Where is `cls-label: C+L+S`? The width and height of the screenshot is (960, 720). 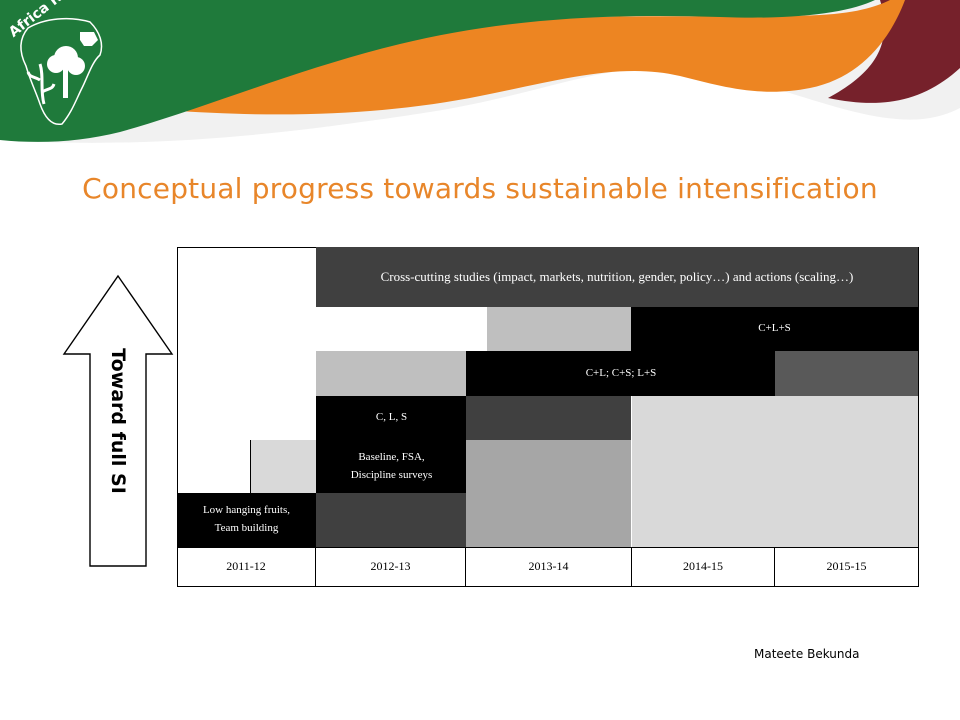 cls-label: C+L+S is located at coordinates (774, 328).